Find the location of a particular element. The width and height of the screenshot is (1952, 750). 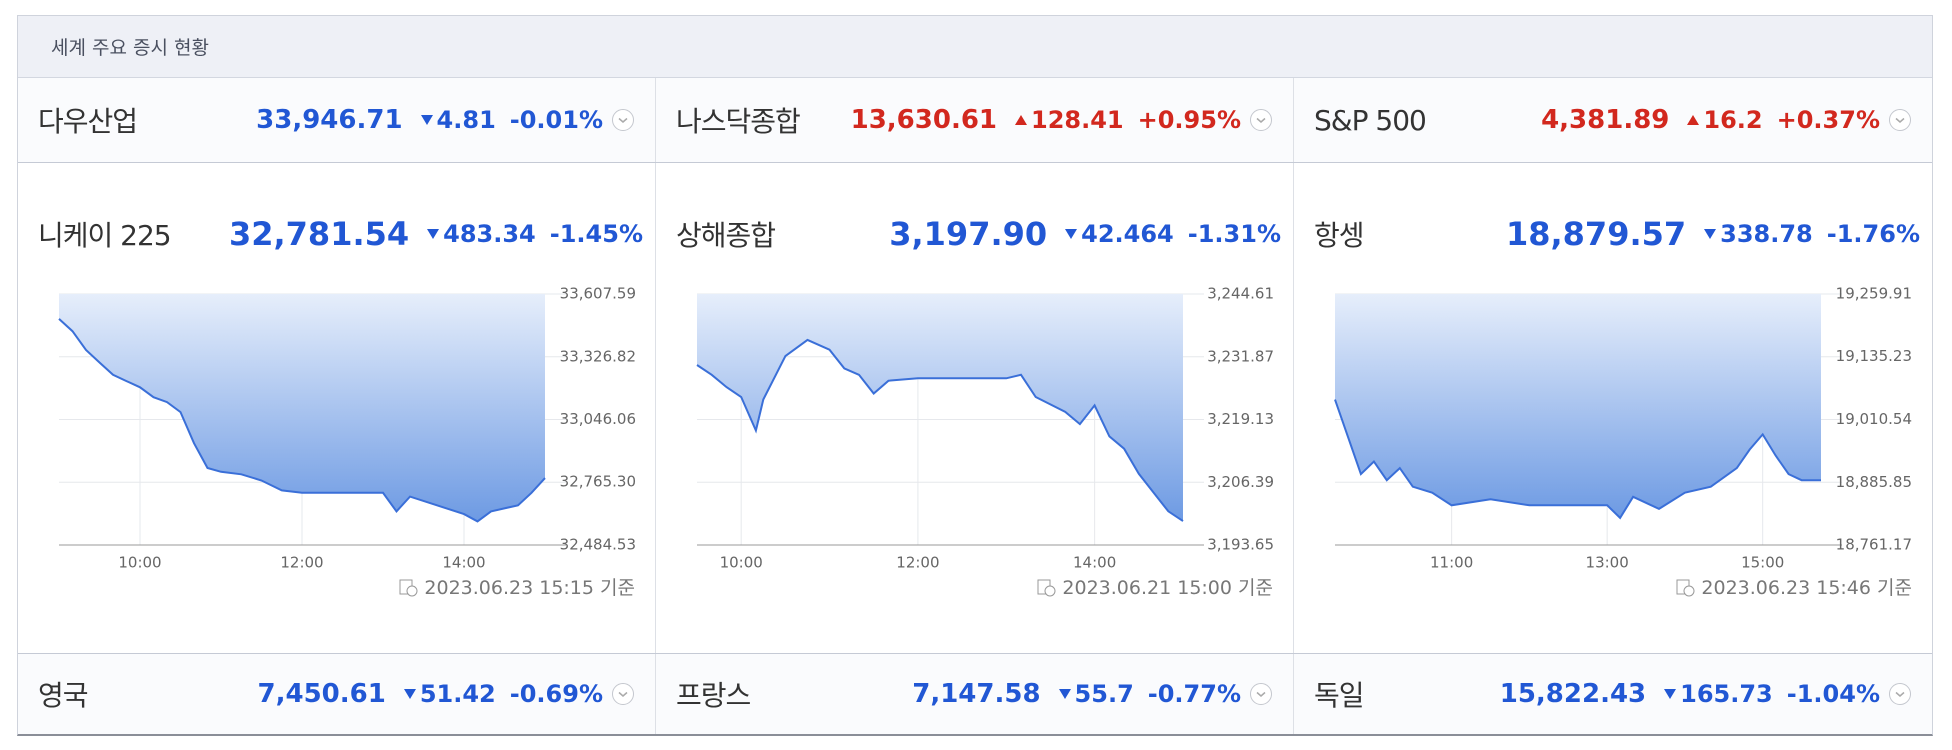

index-cell: 영국 7,450.61 51.42 -0.69% is located at coordinates (337, 694).